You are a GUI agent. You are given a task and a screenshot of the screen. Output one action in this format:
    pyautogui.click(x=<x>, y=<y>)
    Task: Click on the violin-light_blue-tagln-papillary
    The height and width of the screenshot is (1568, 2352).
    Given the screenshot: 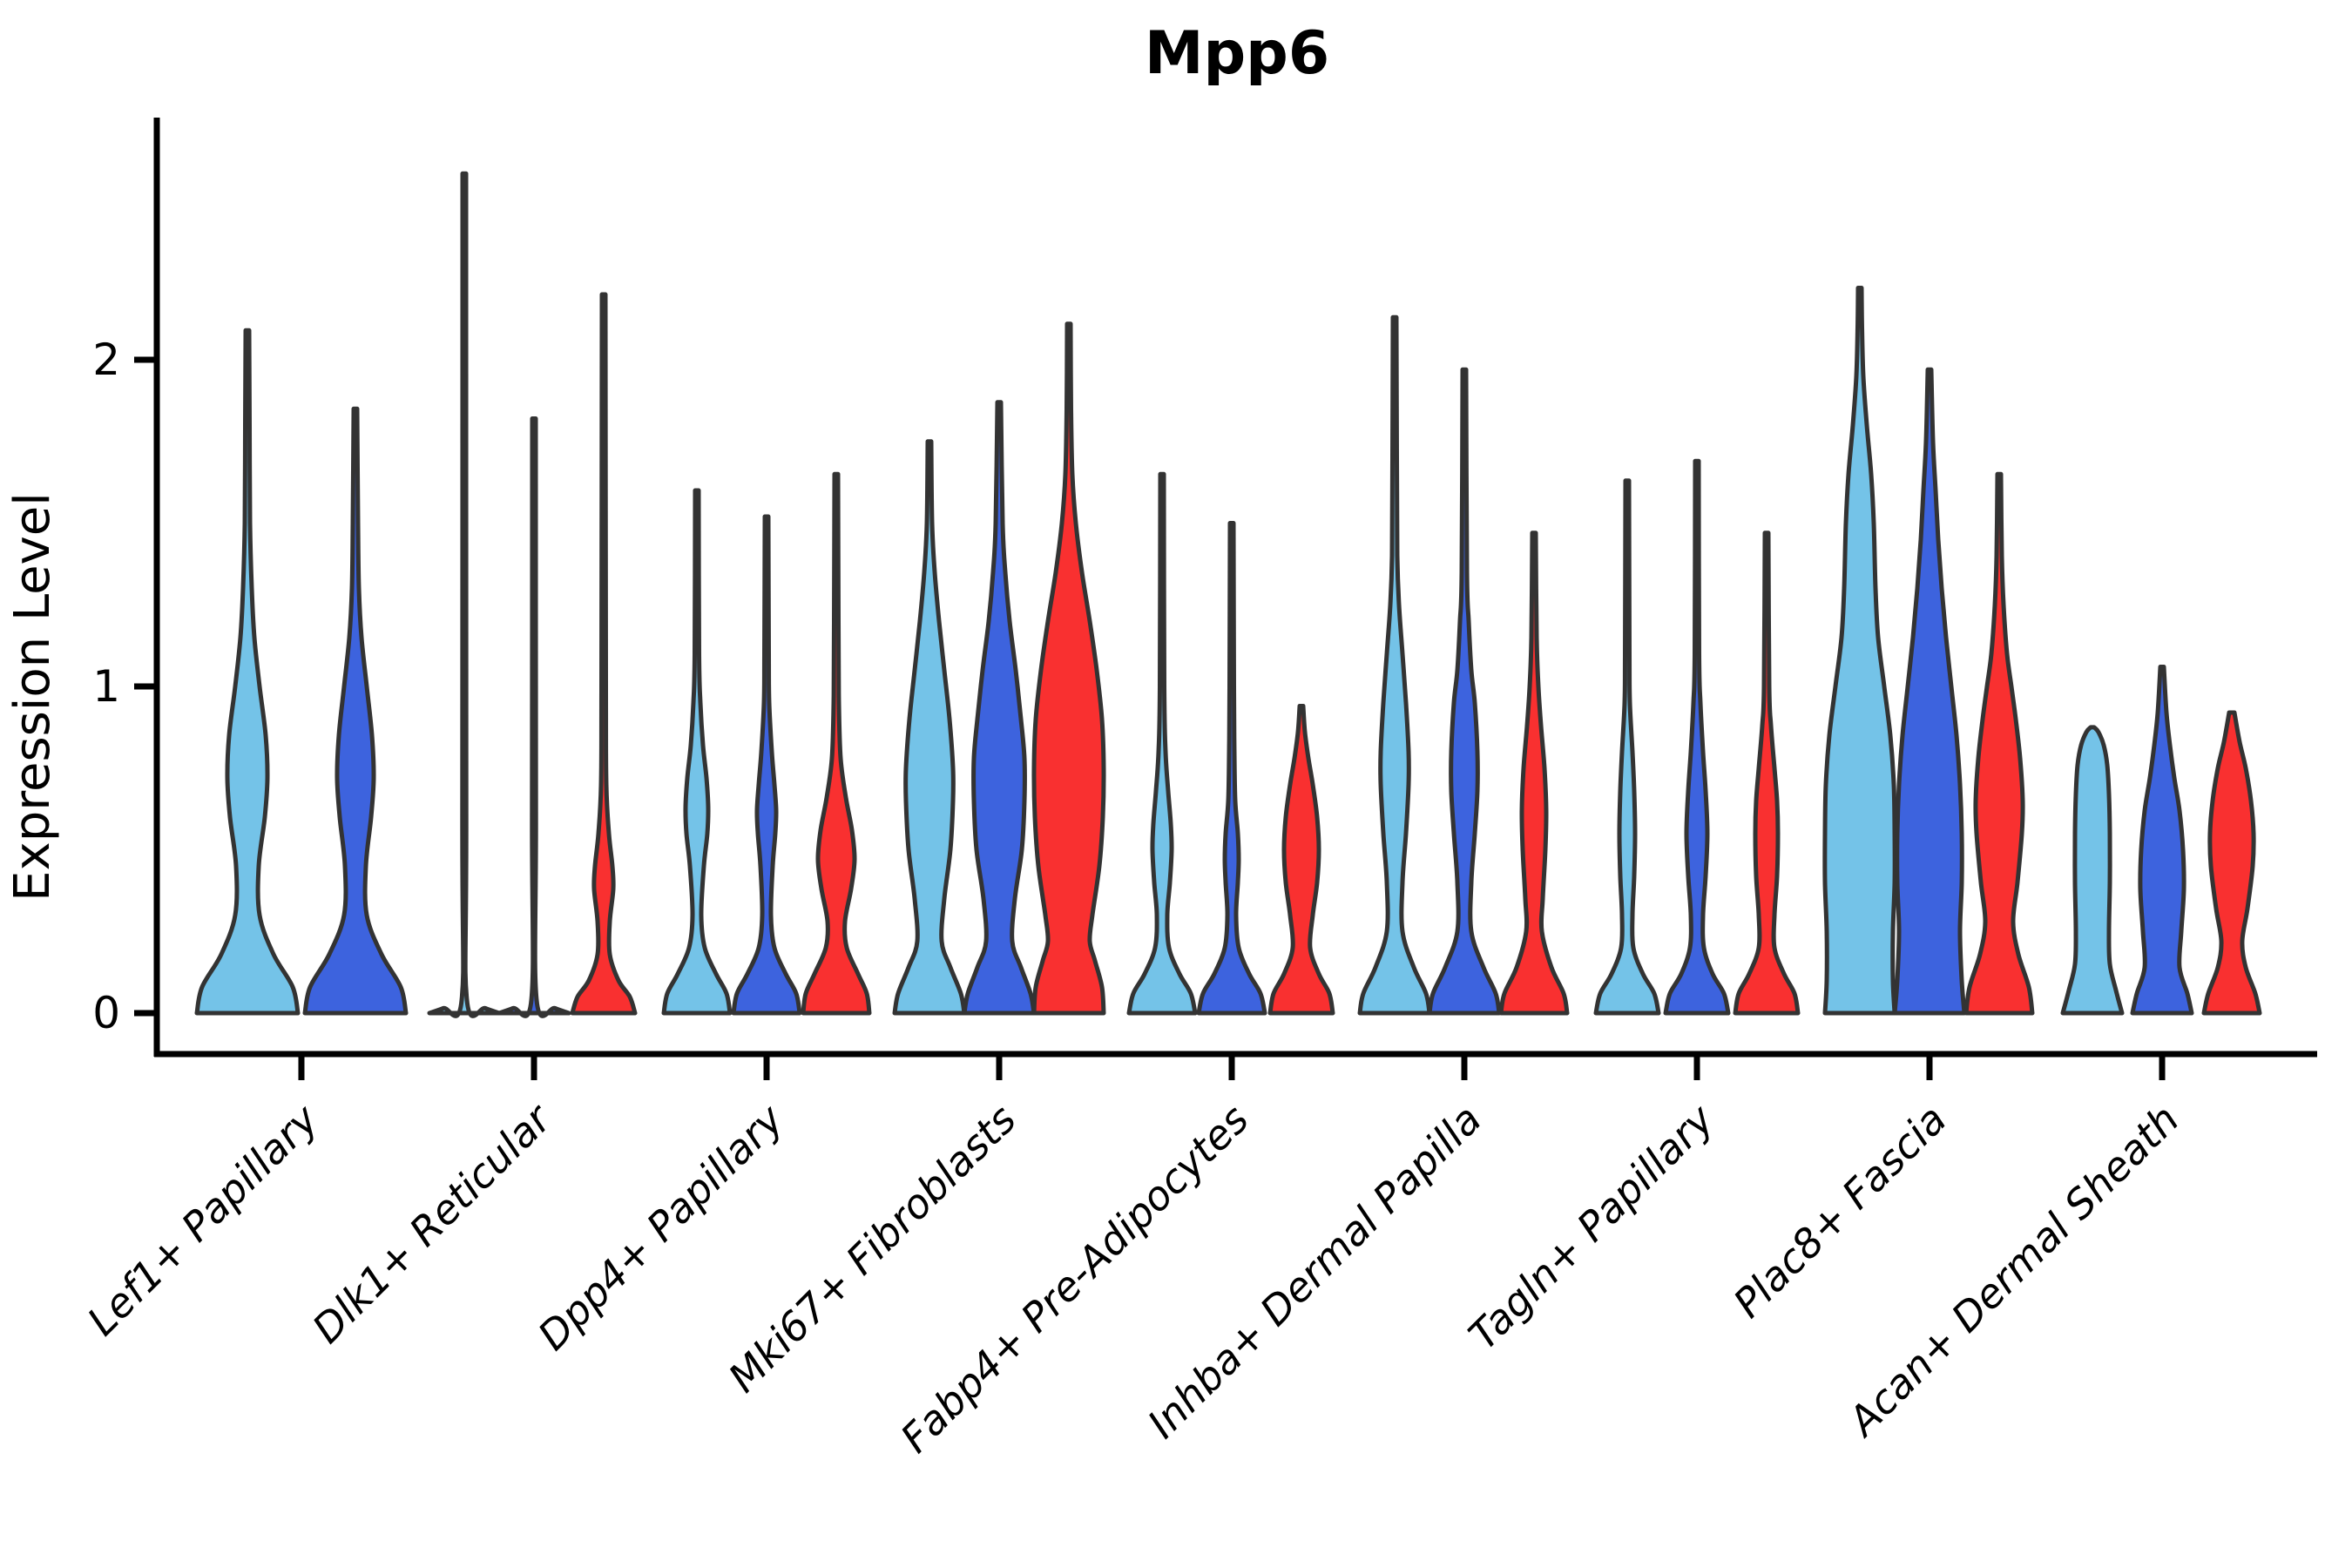 What is the action you would take?
    pyautogui.click(x=1627, y=747)
    